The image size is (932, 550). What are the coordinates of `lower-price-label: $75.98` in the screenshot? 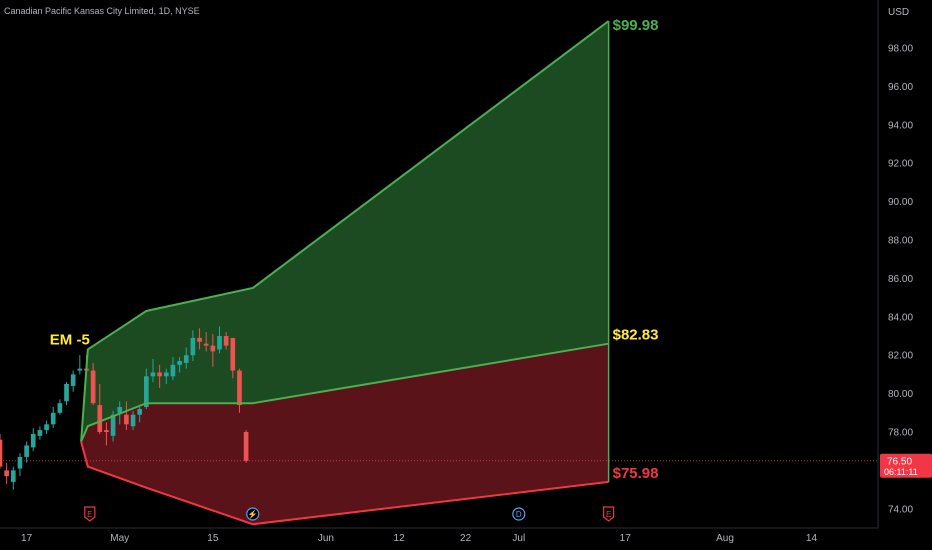 It's located at (636, 473).